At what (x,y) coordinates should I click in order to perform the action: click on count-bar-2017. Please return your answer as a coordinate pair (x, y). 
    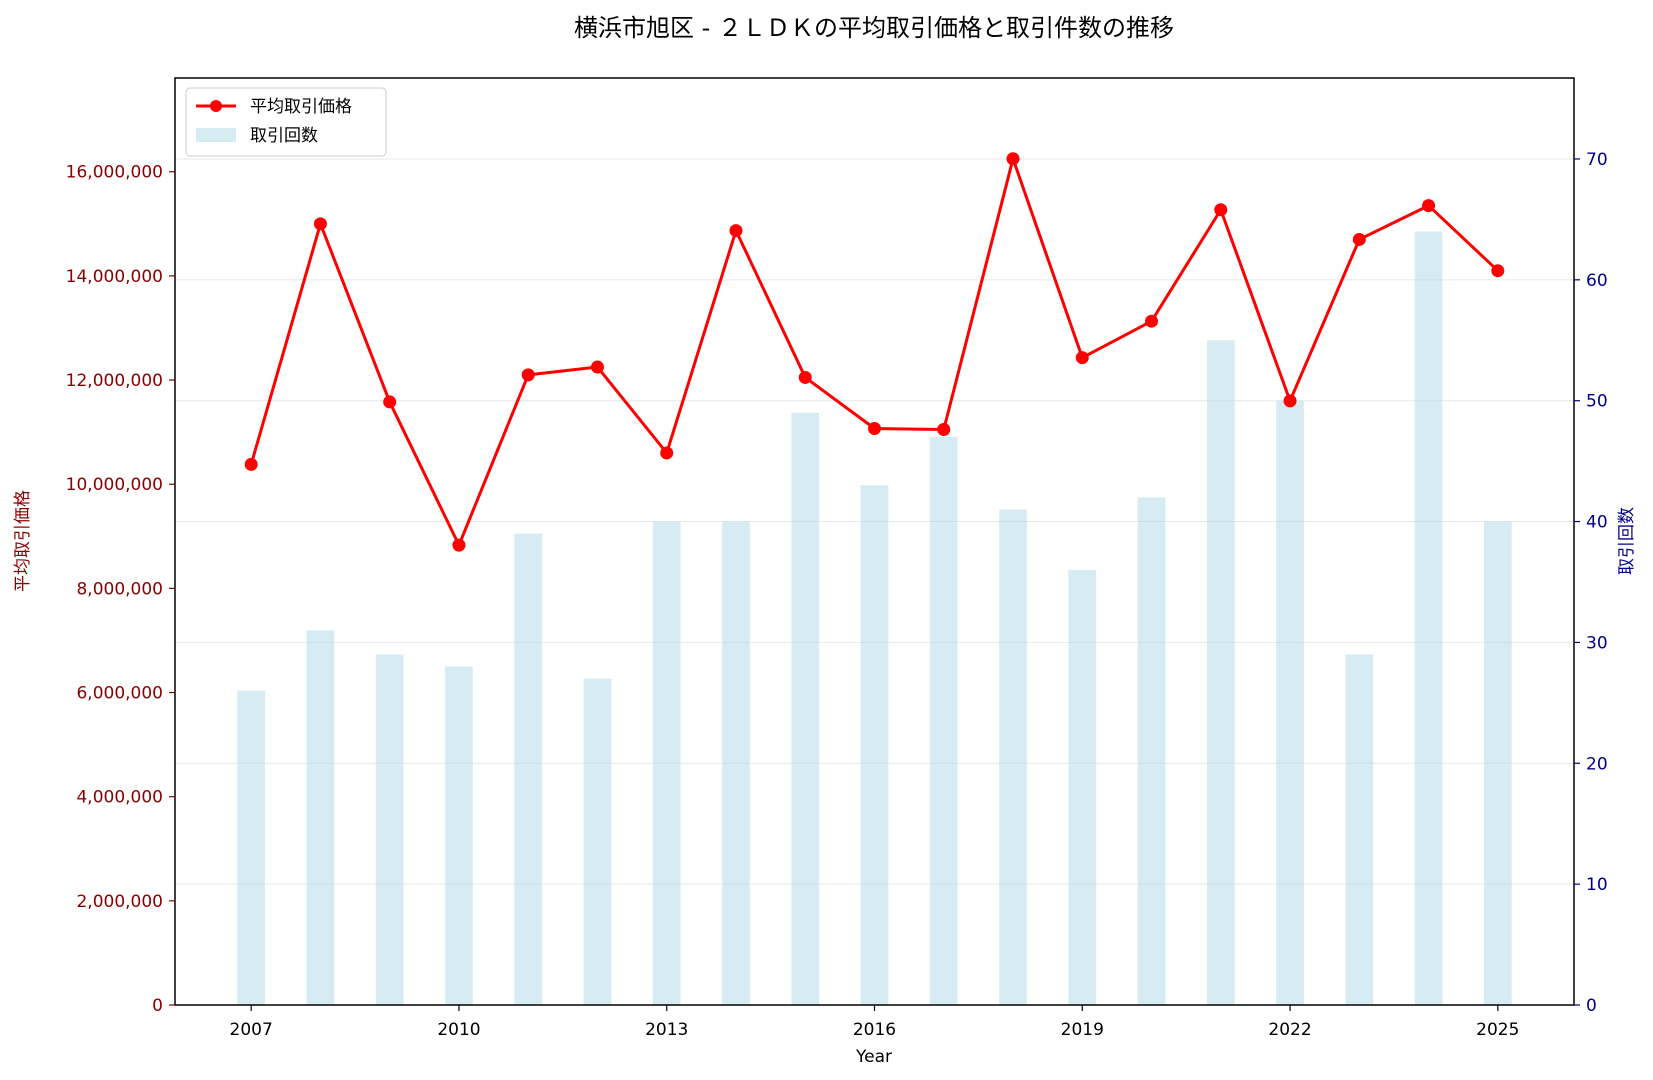
    Looking at the image, I should click on (943, 720).